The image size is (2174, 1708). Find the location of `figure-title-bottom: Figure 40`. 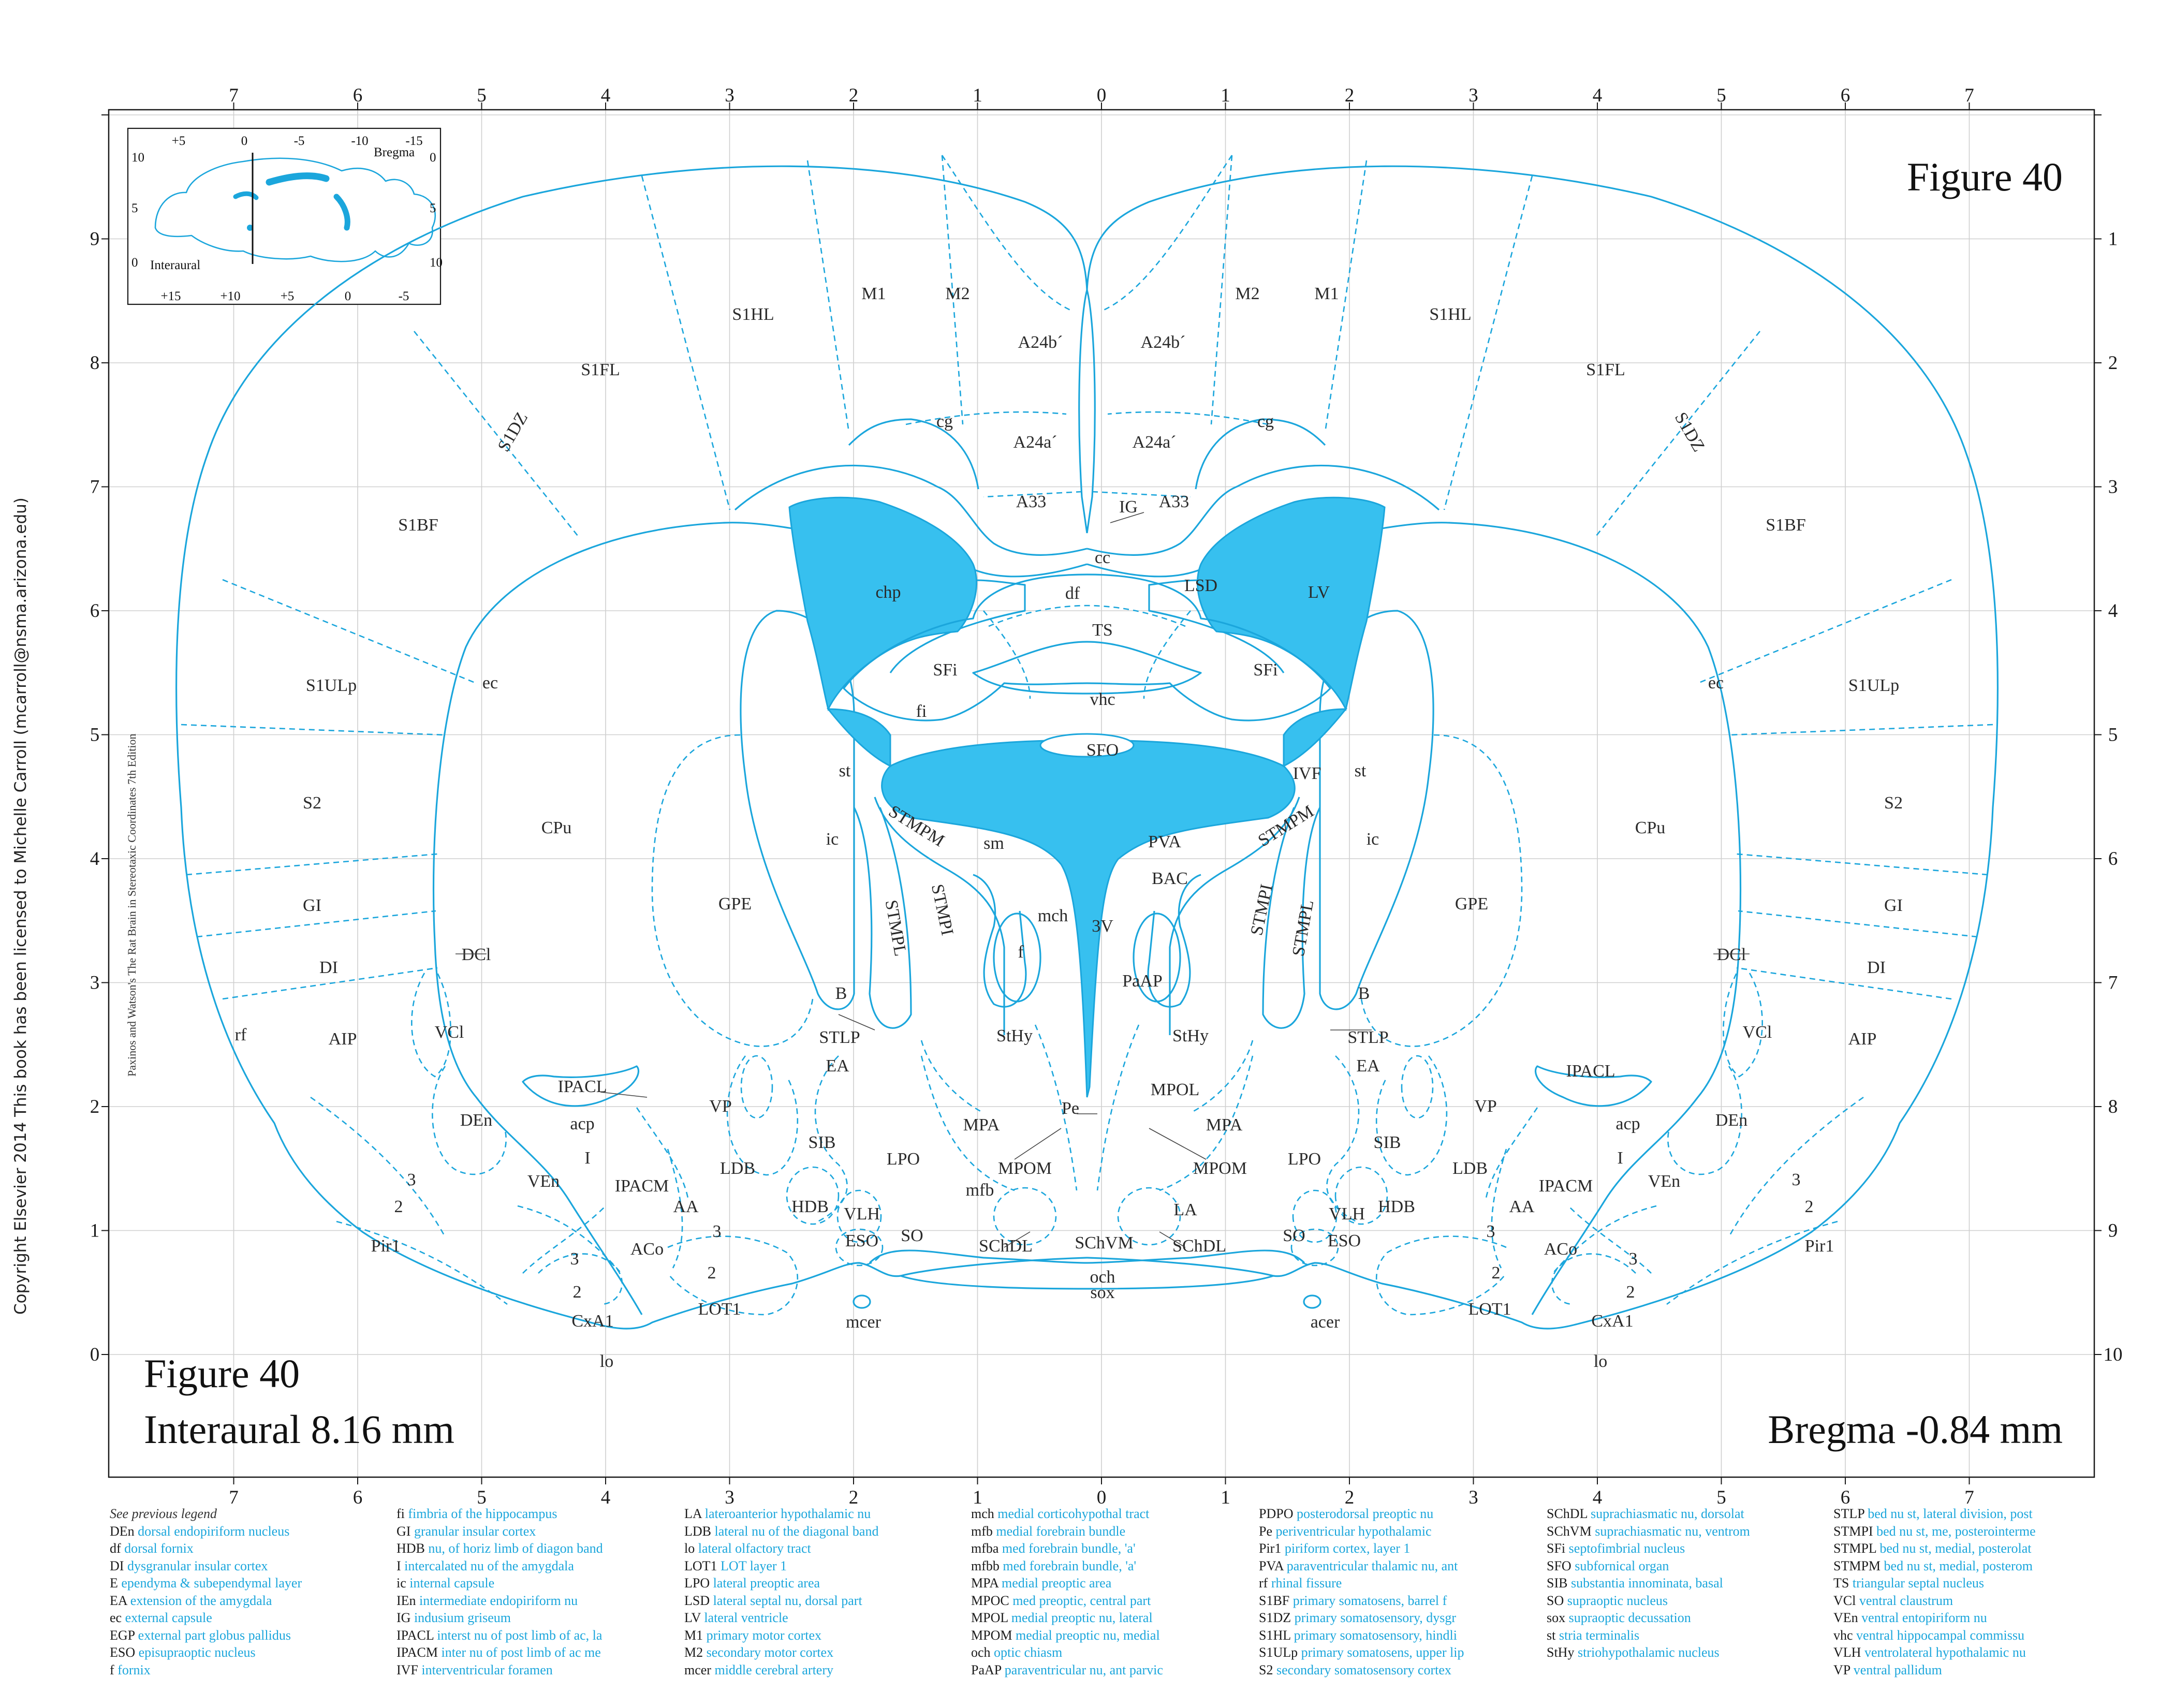

figure-title-bottom: Figure 40 is located at coordinates (222, 1373).